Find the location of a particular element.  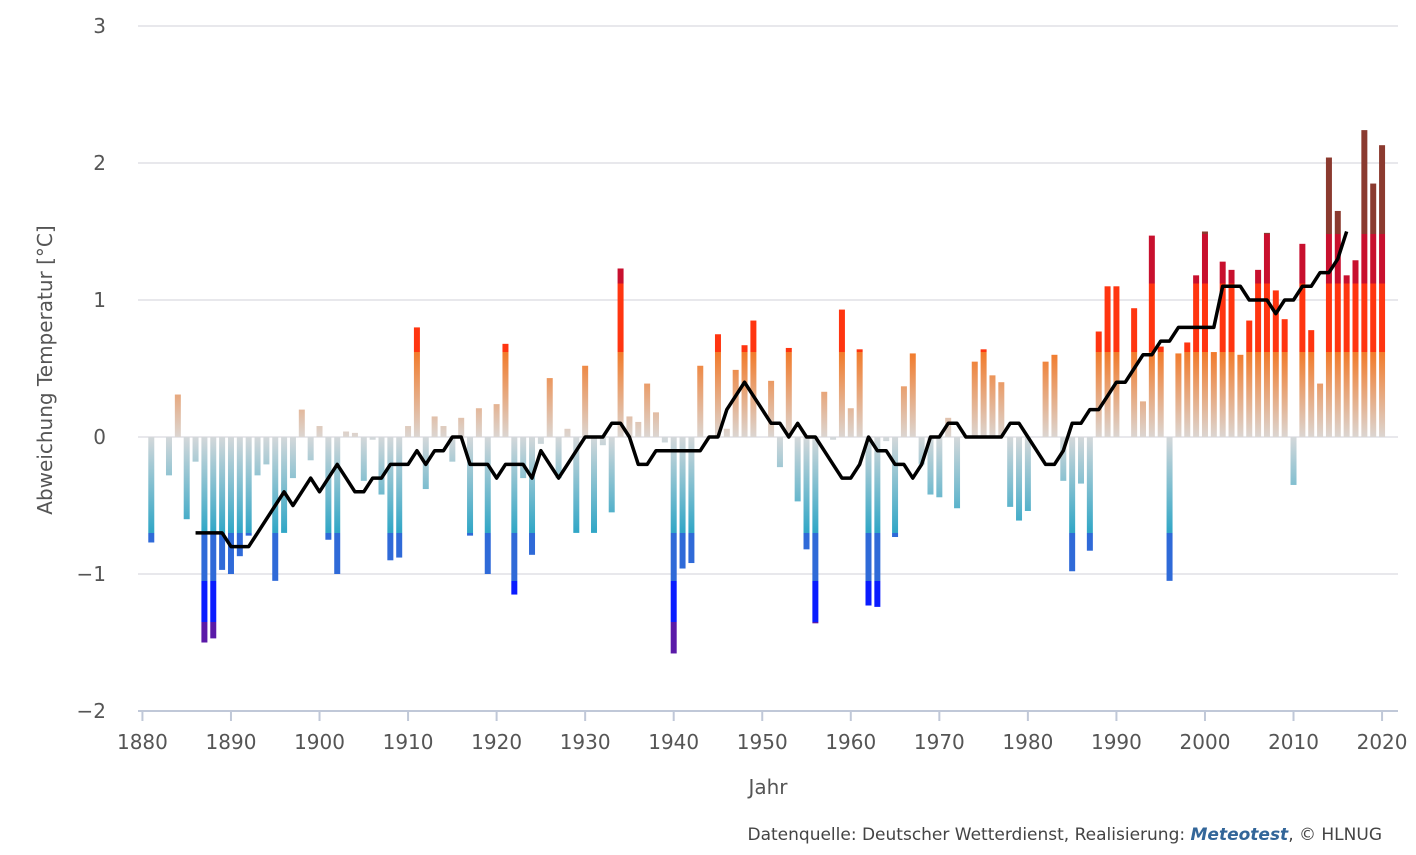

x-tick-label: 1930 is located at coordinates (585, 742).